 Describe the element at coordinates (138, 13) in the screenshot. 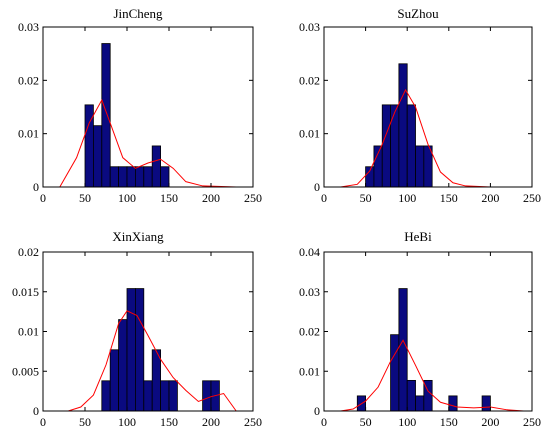

I see `subplot-title: JinCheng` at that location.